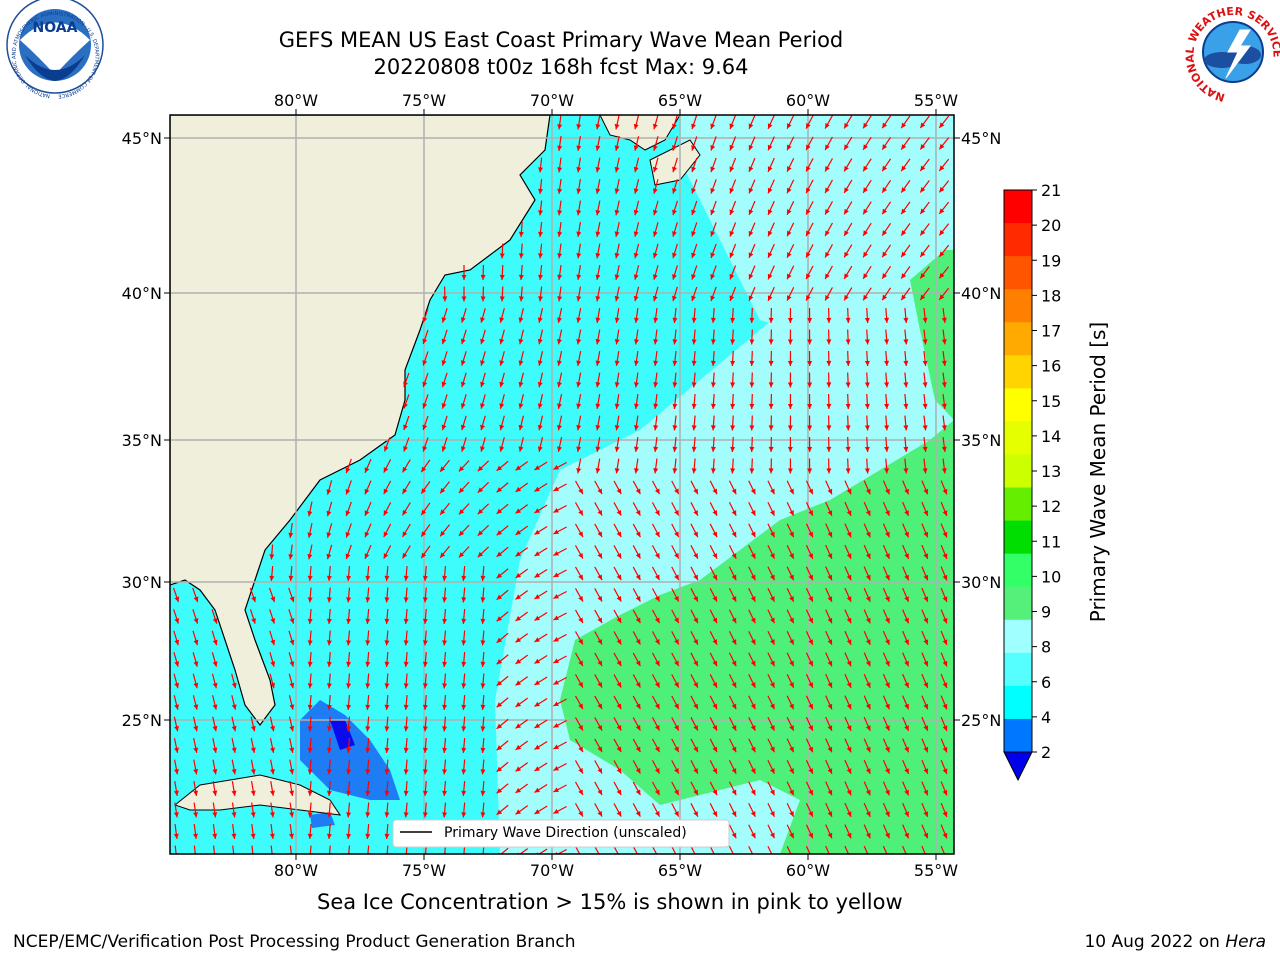  I want to click on direction-legend: Primary Wave Direction (unscaled), so click(561, 833).